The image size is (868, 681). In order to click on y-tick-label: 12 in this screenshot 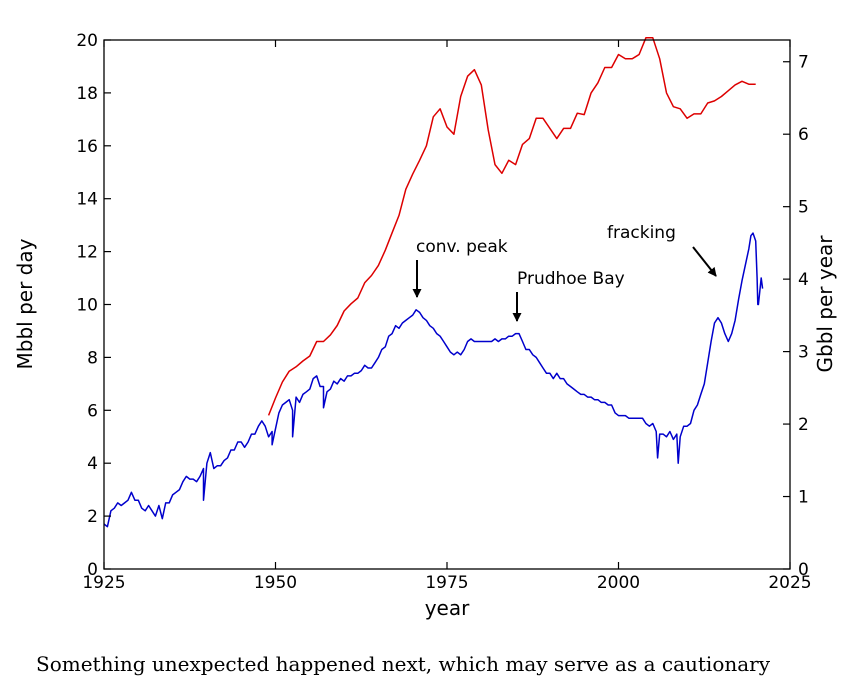, I will do `click(87, 253)`.